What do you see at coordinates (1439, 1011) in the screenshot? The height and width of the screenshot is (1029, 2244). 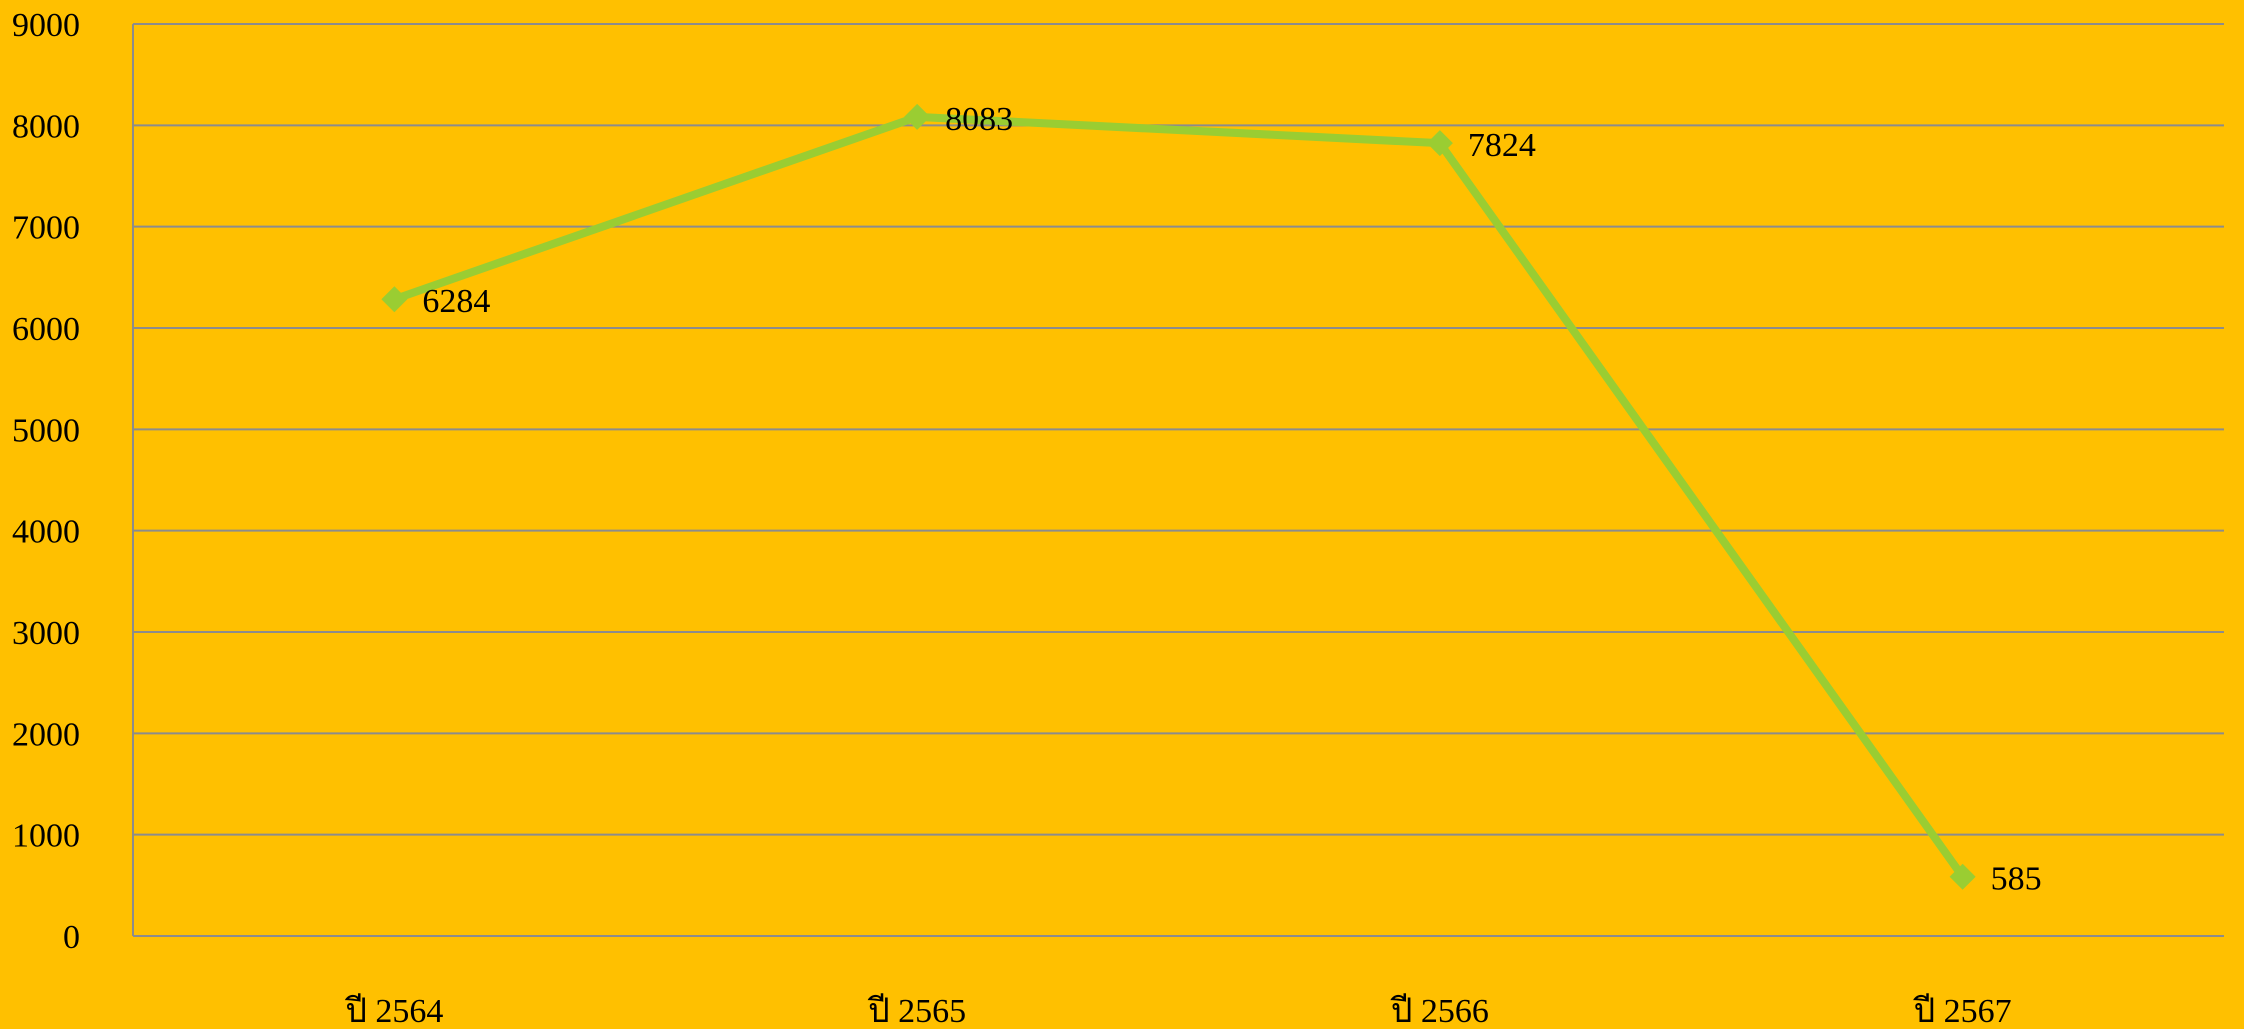 I see `x-tick-label: ปี 2566` at bounding box center [1439, 1011].